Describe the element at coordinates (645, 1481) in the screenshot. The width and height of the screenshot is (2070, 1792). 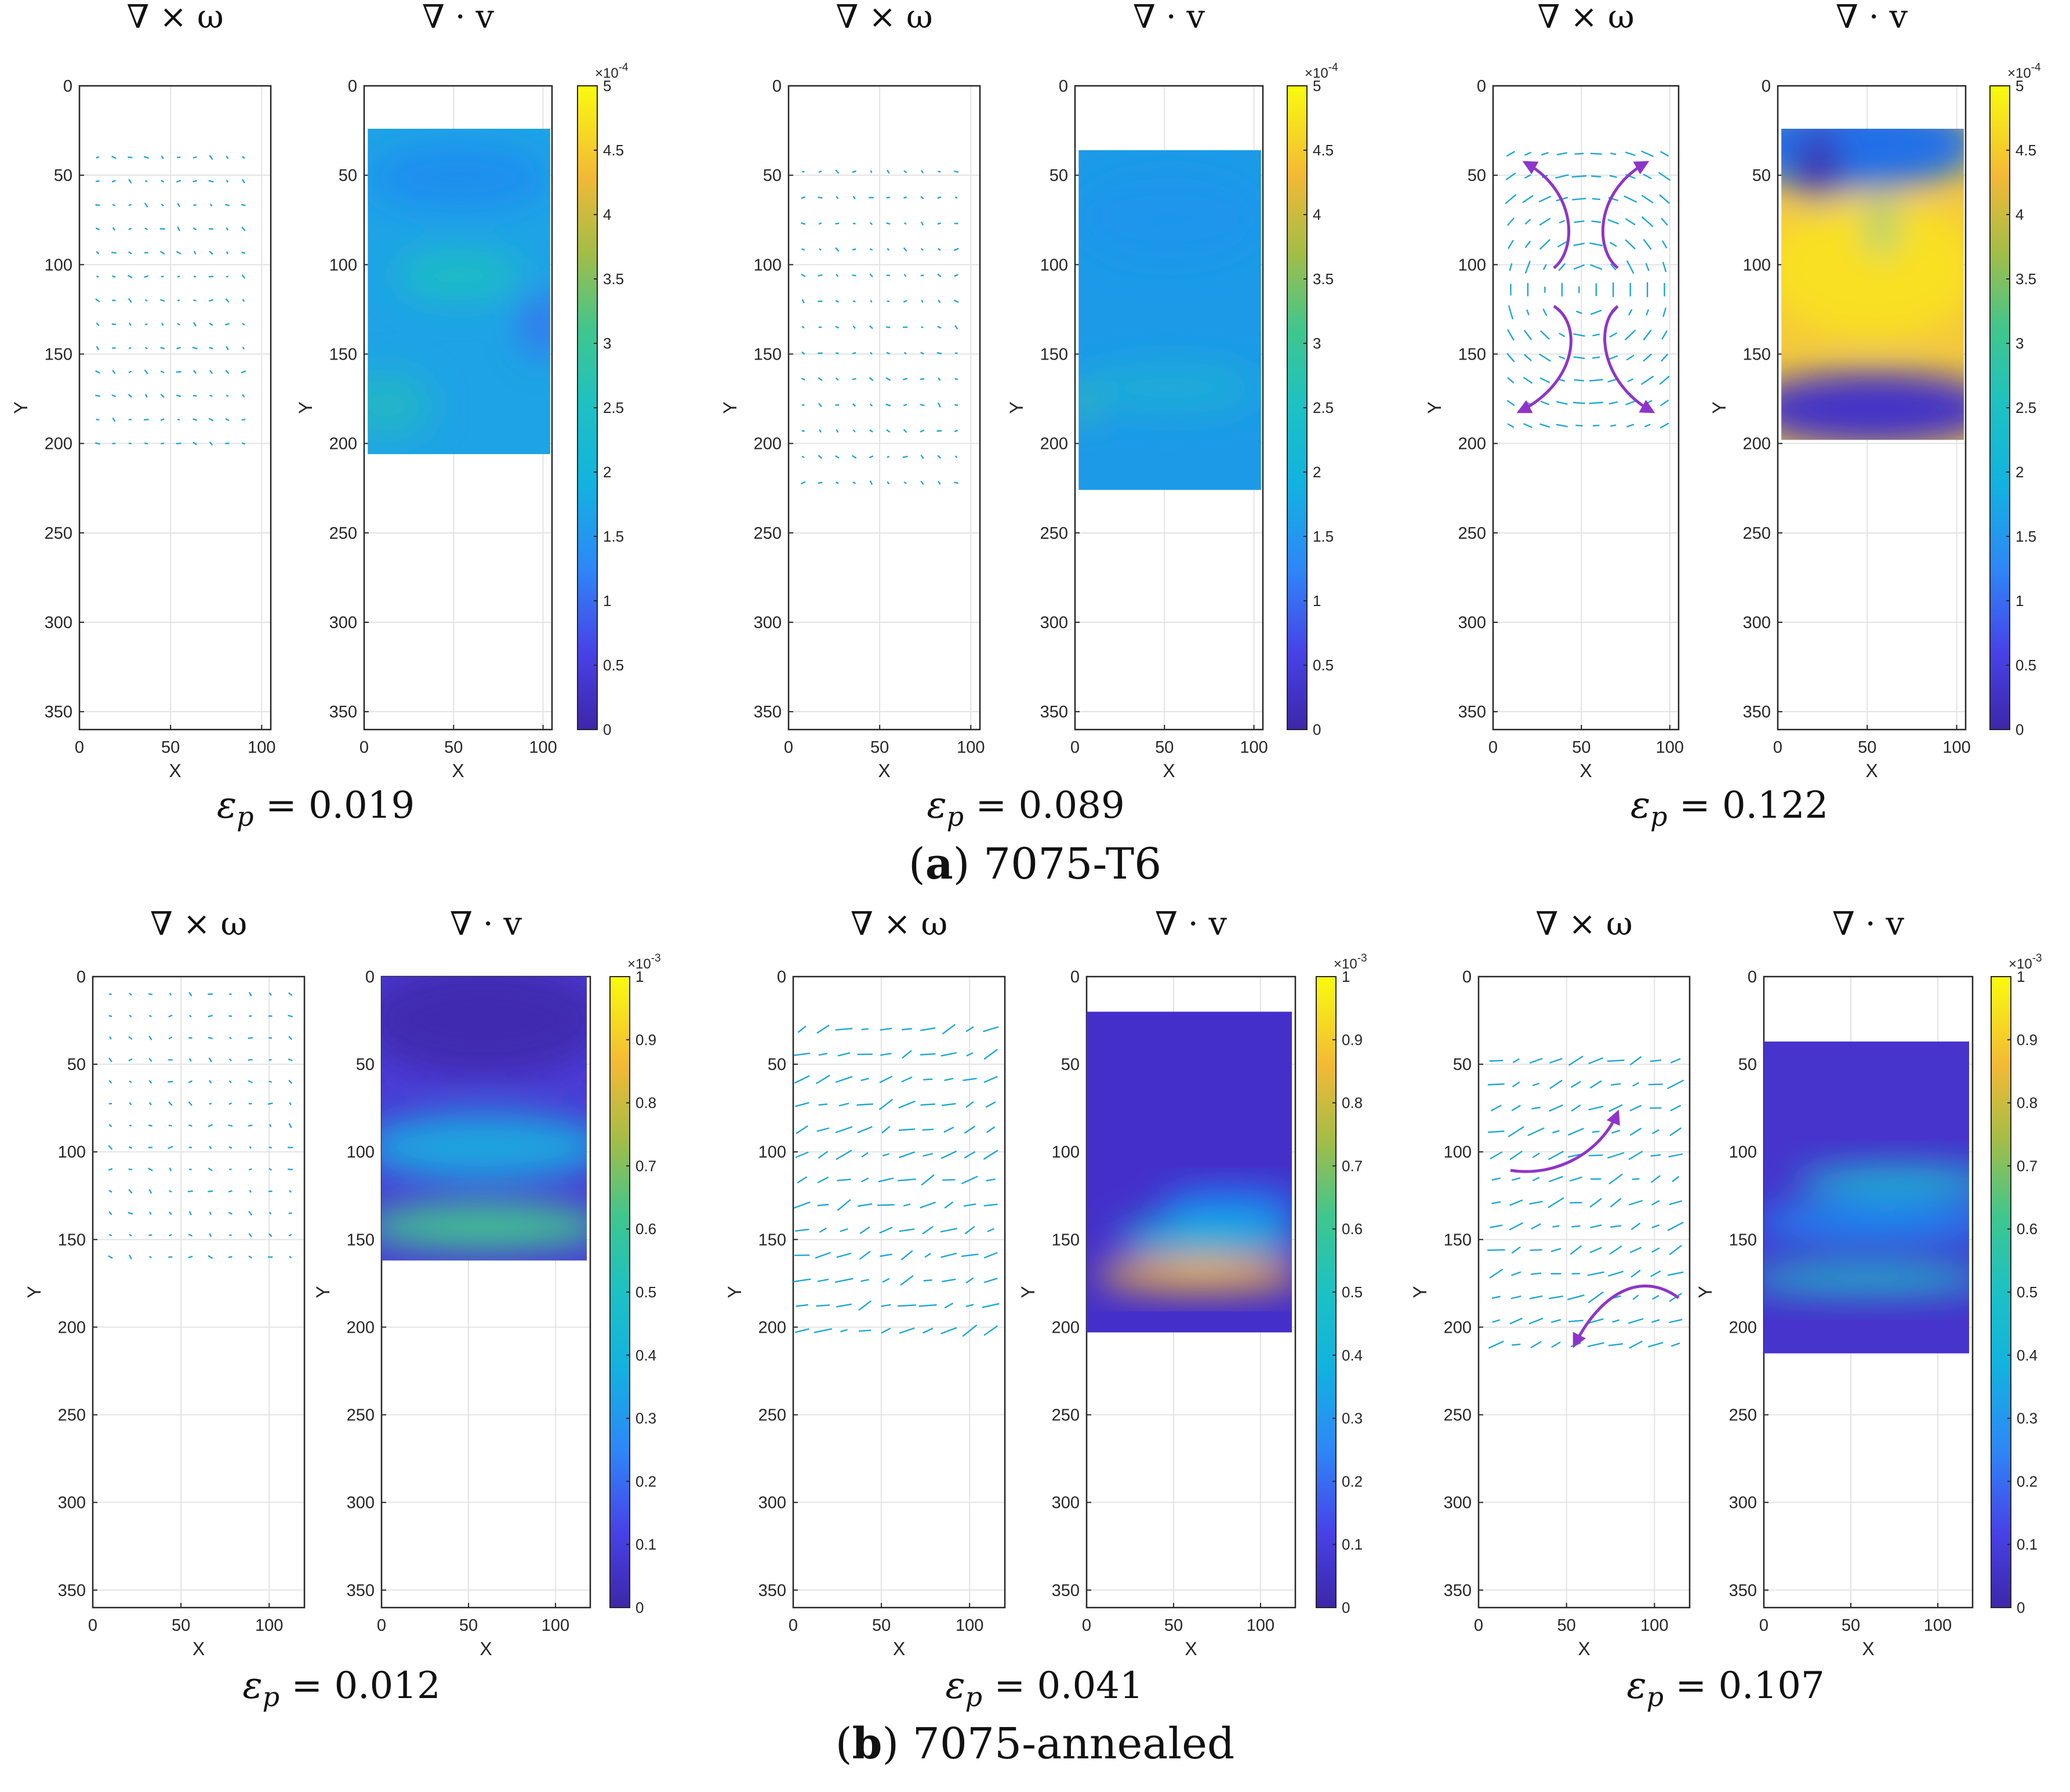
I see `colorbar-tick-label: 0.2` at that location.